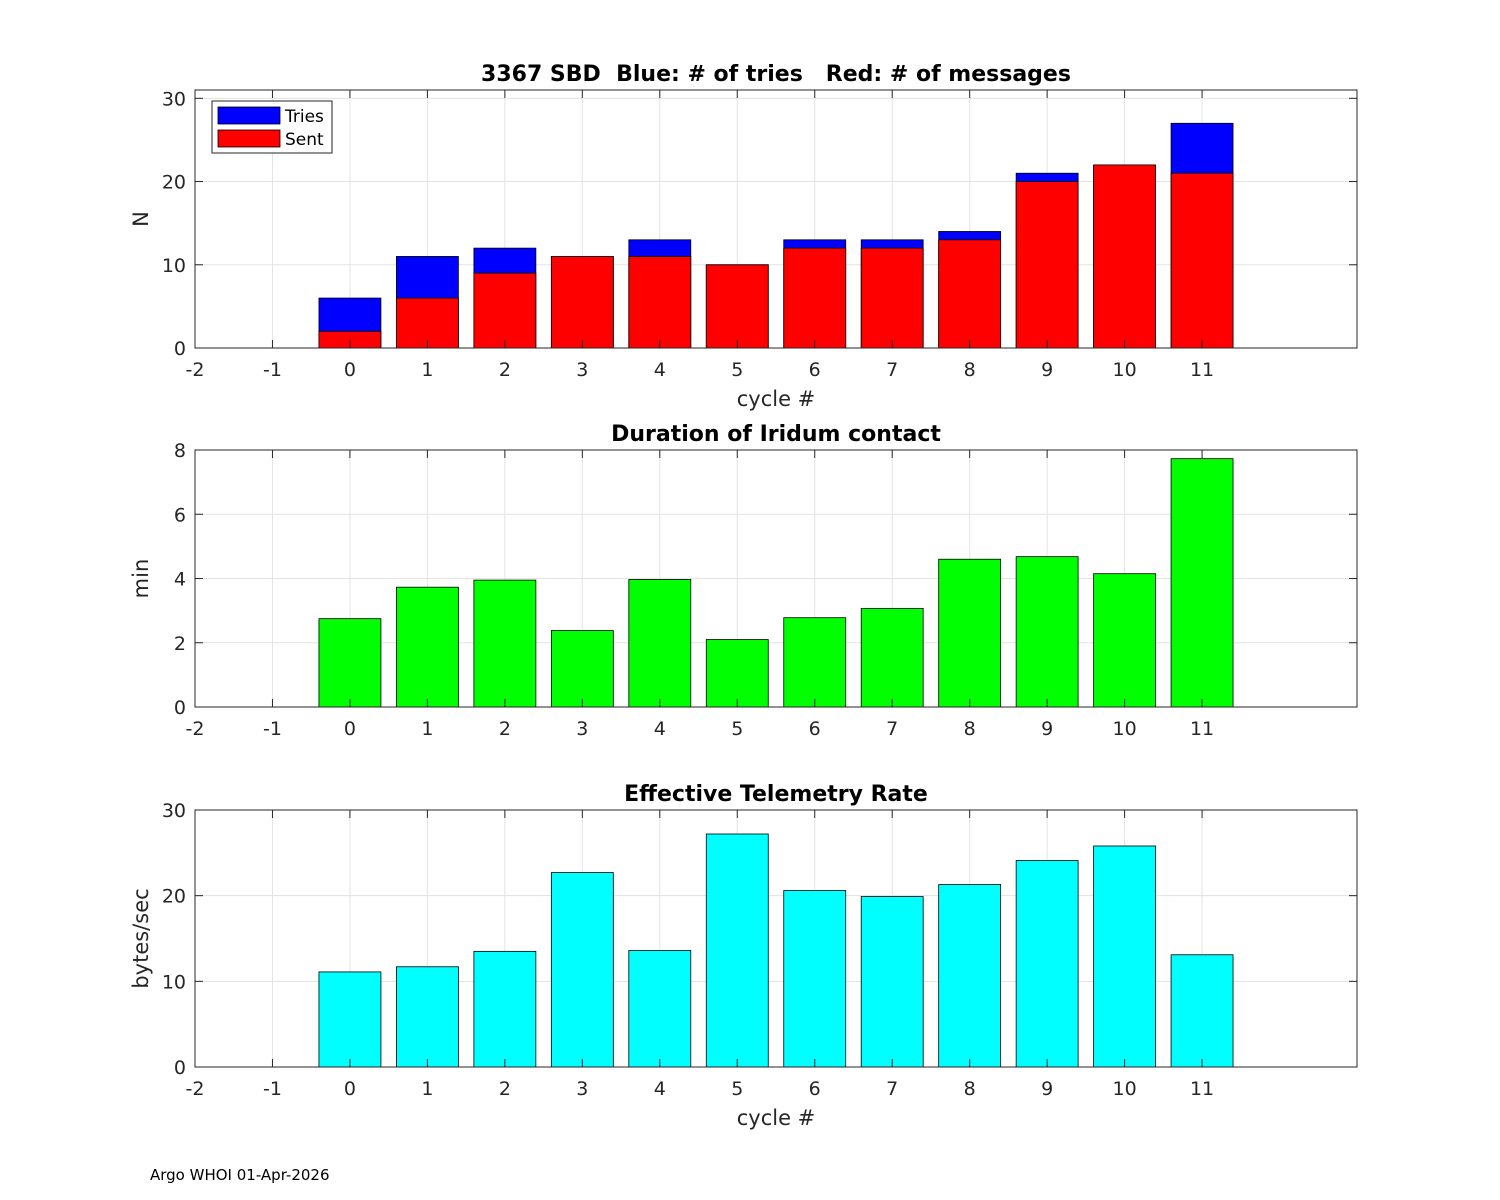 The height and width of the screenshot is (1200, 1500). What do you see at coordinates (240, 1175) in the screenshot?
I see `footer-text: Argo WHOI 01-Apr-2026` at bounding box center [240, 1175].